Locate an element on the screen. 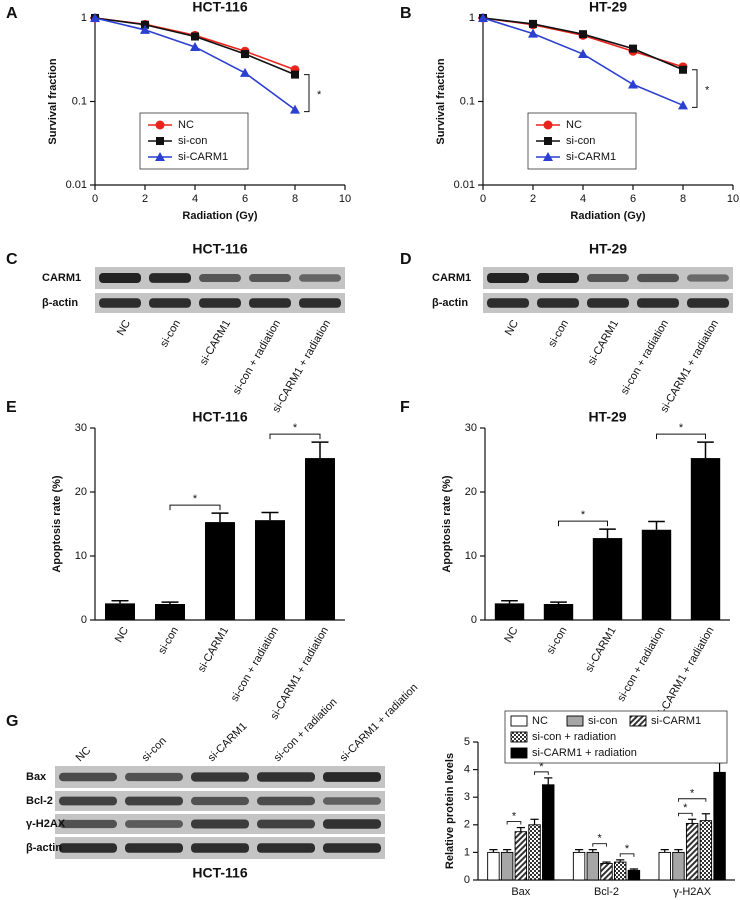  x-tick-label: si-con is located at coordinates (557, 640).